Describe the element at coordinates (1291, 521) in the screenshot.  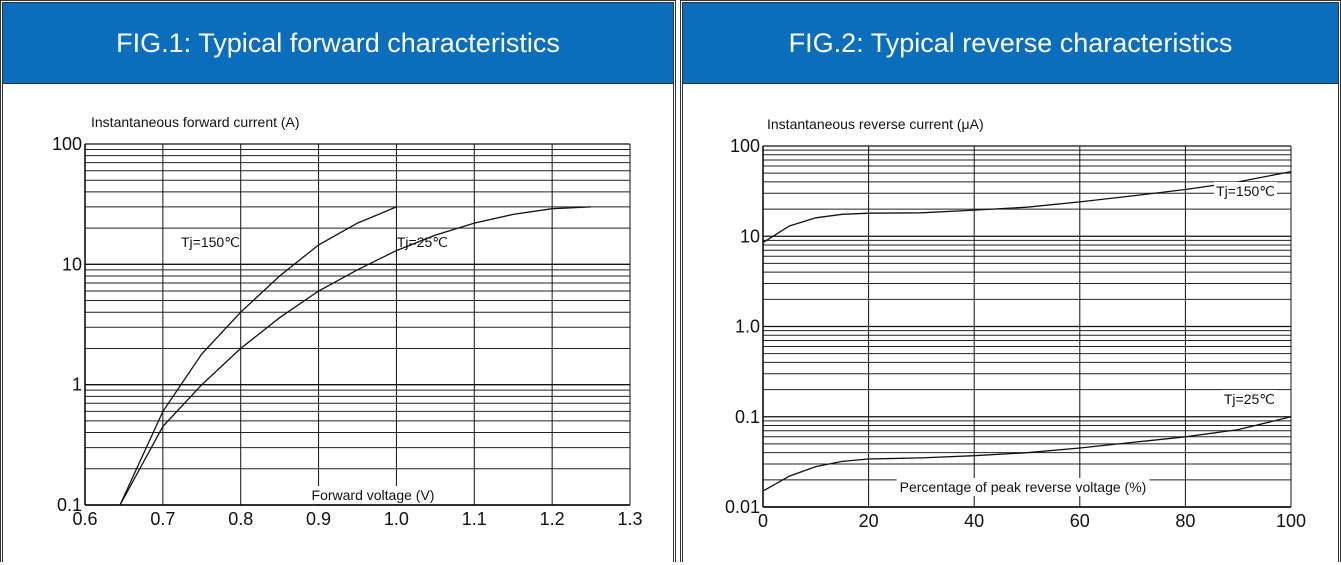
I see `x-tick-label: 100` at that location.